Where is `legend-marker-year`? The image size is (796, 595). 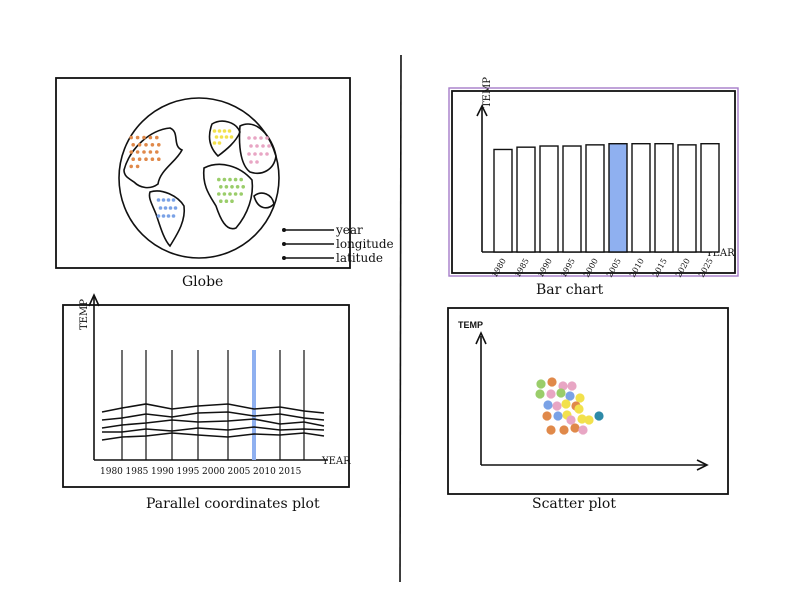
legend-marker-year is located at coordinates (284, 230).